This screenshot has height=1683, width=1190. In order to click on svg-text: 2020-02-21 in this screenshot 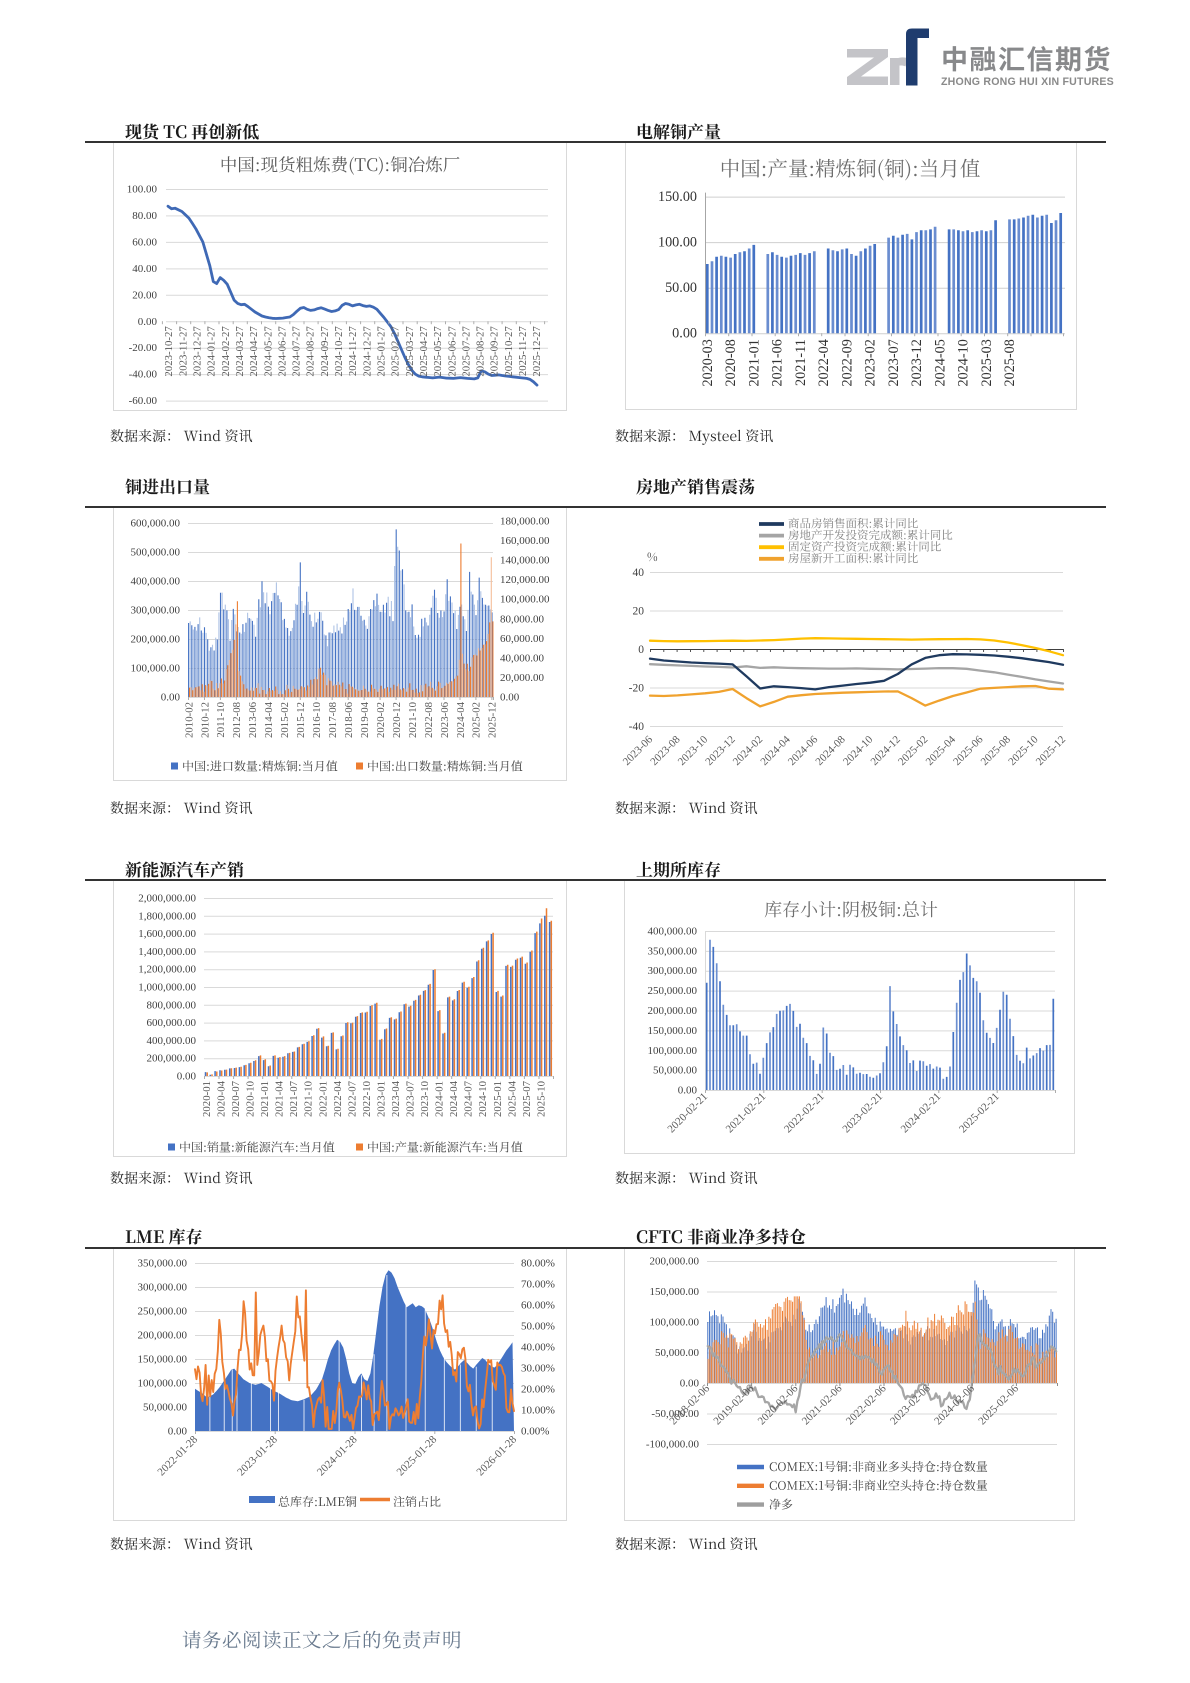, I will do `click(687, 1113)`.